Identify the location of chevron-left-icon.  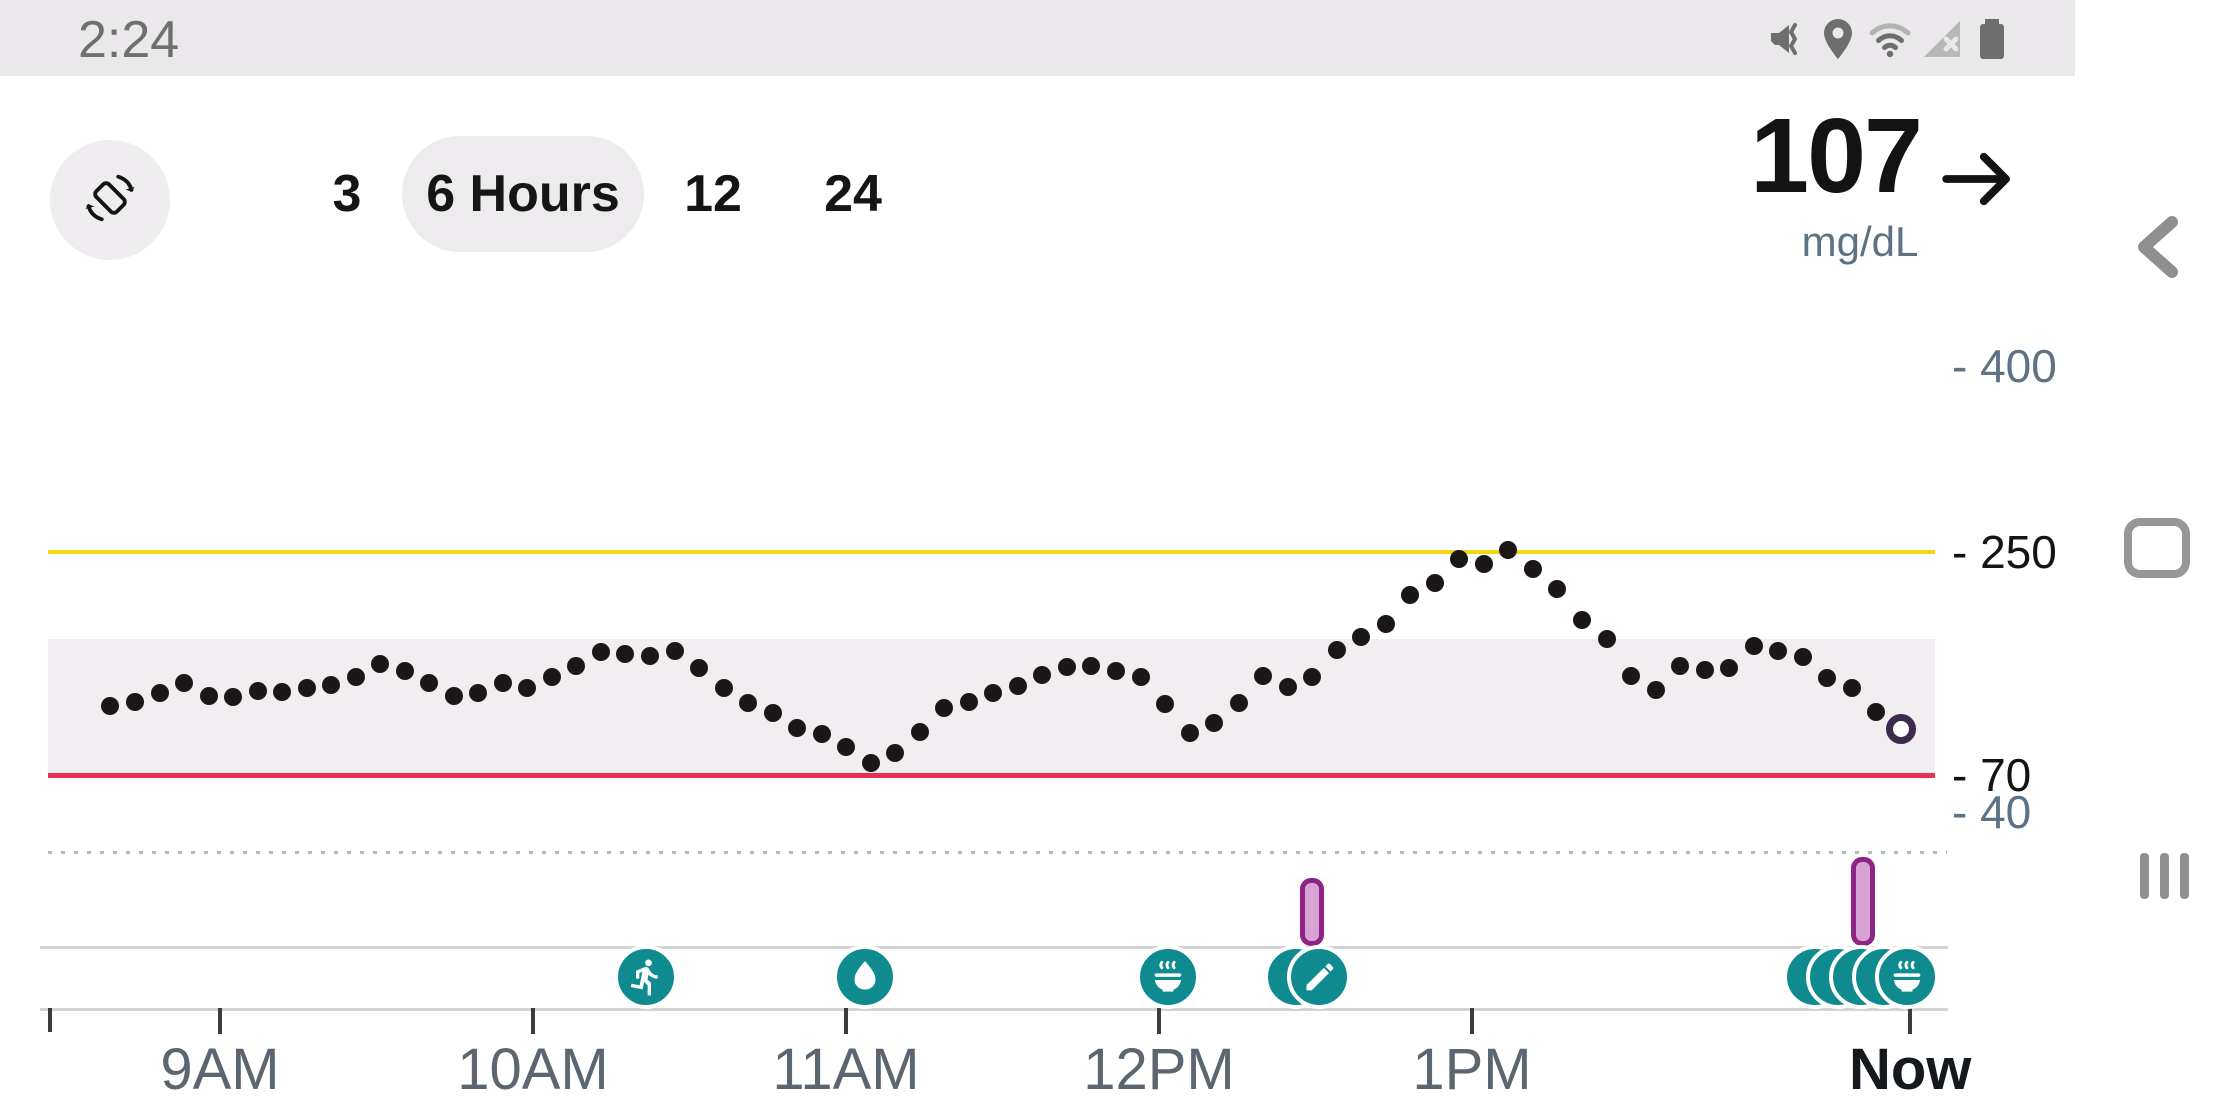
(2156, 250).